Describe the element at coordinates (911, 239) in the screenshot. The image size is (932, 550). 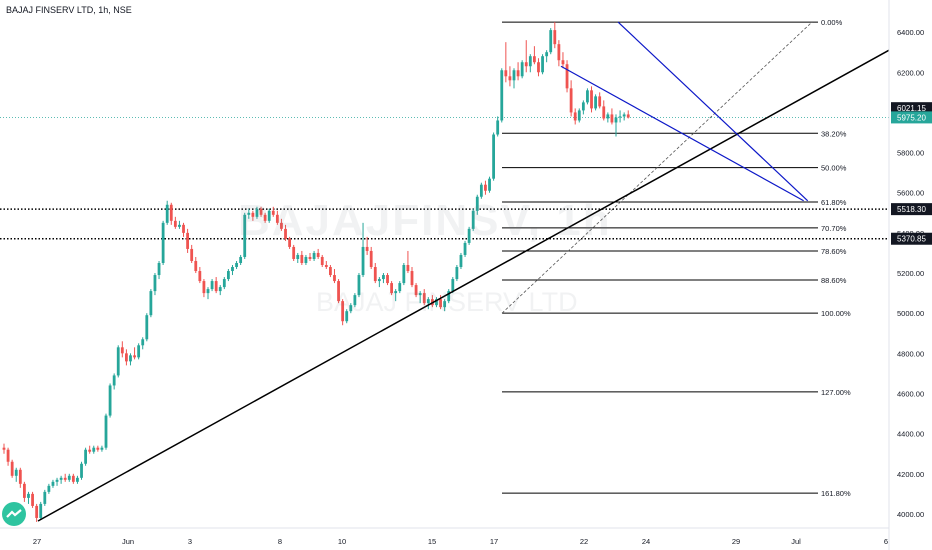
I see `price-badge-label: 5370.85` at that location.